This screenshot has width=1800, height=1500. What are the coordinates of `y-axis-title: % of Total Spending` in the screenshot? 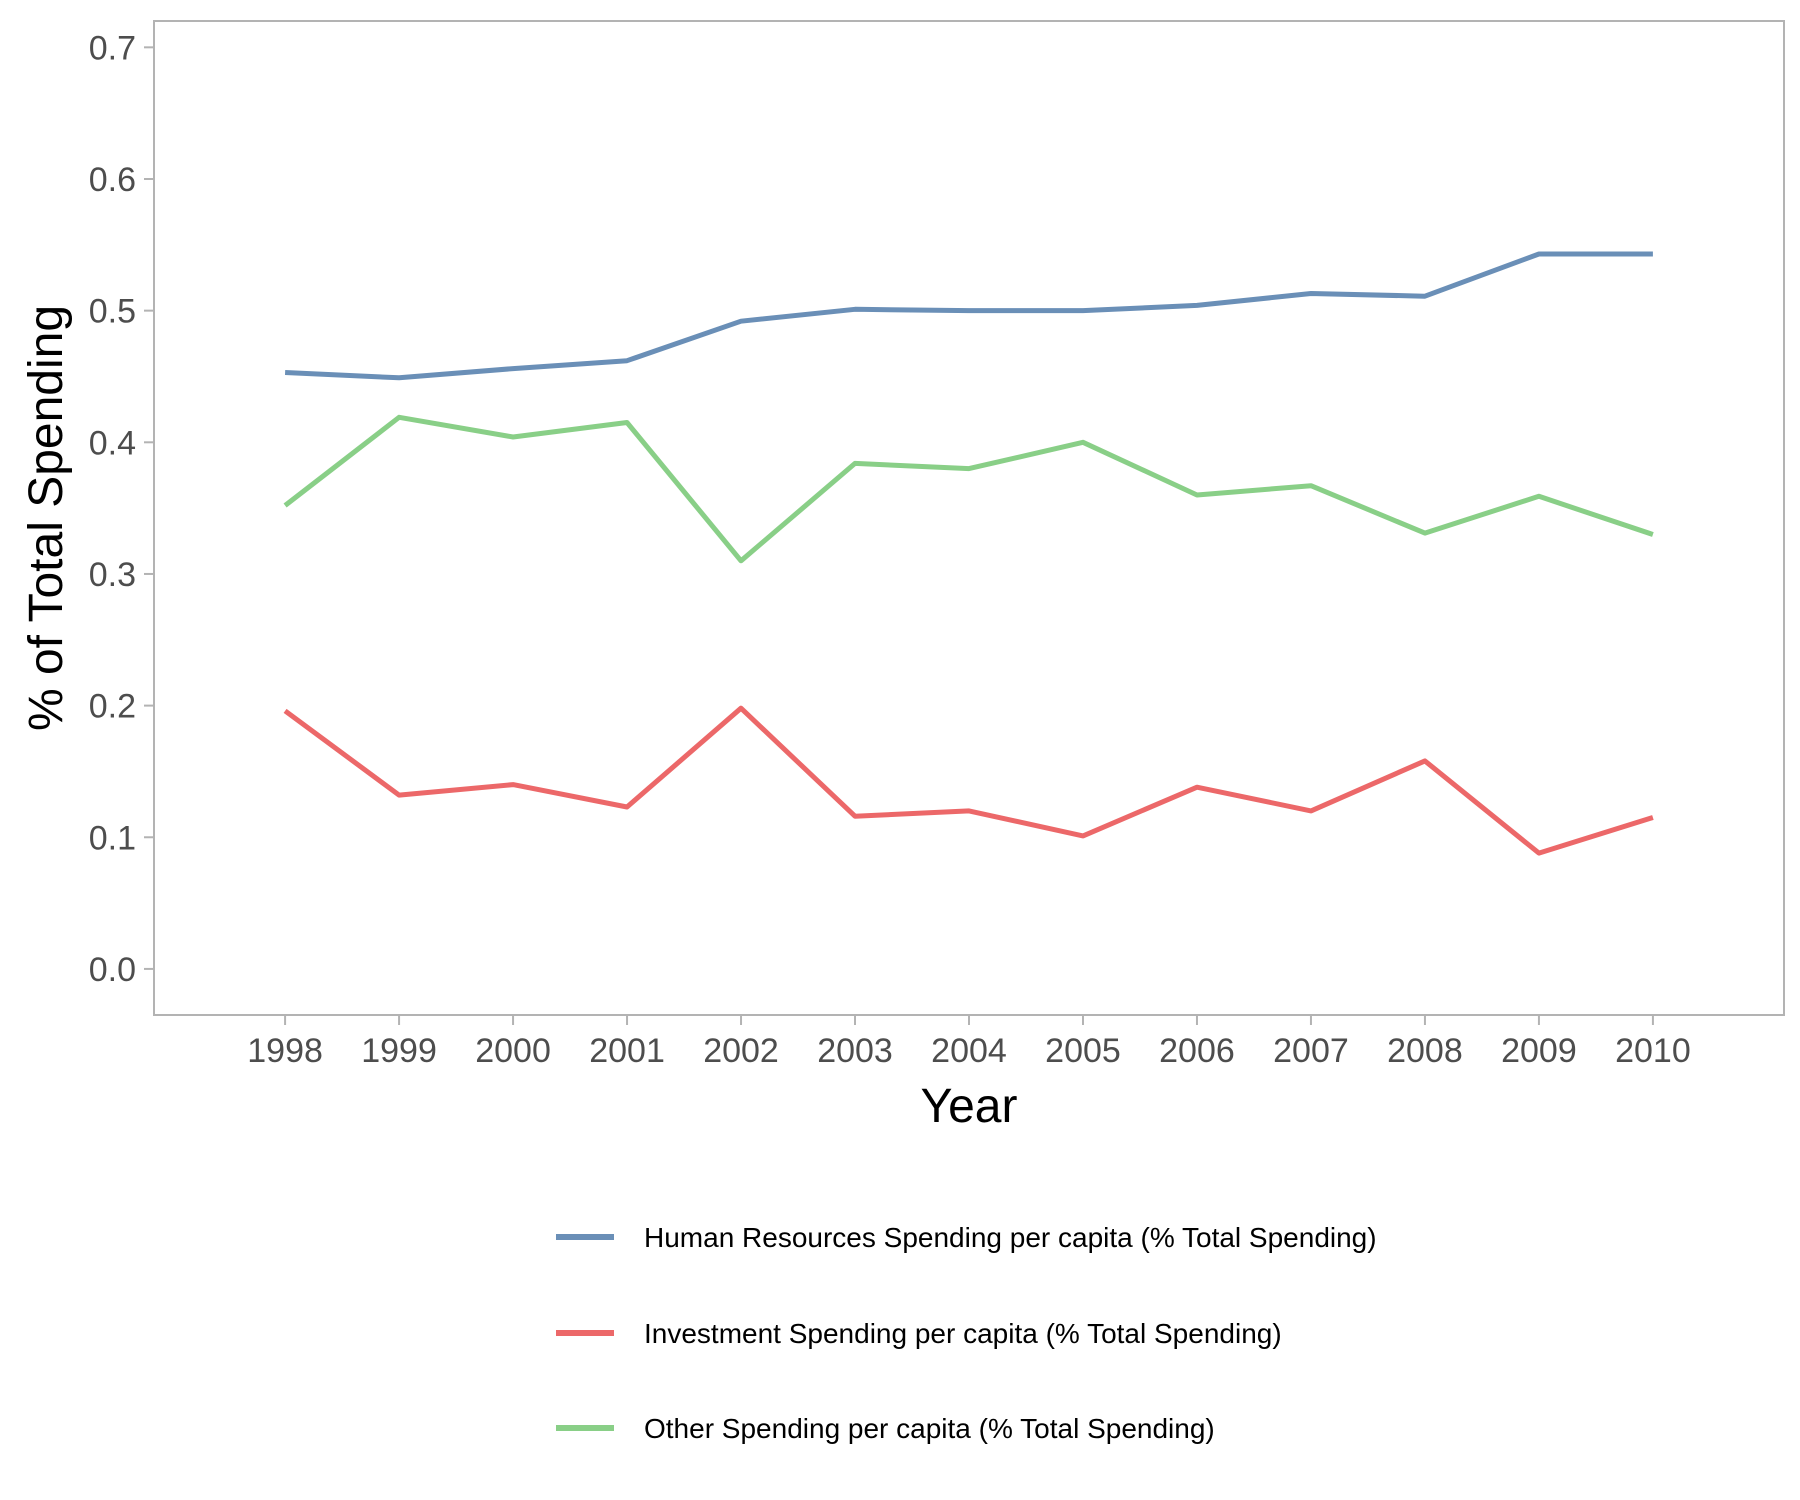 It's located at (46, 518).